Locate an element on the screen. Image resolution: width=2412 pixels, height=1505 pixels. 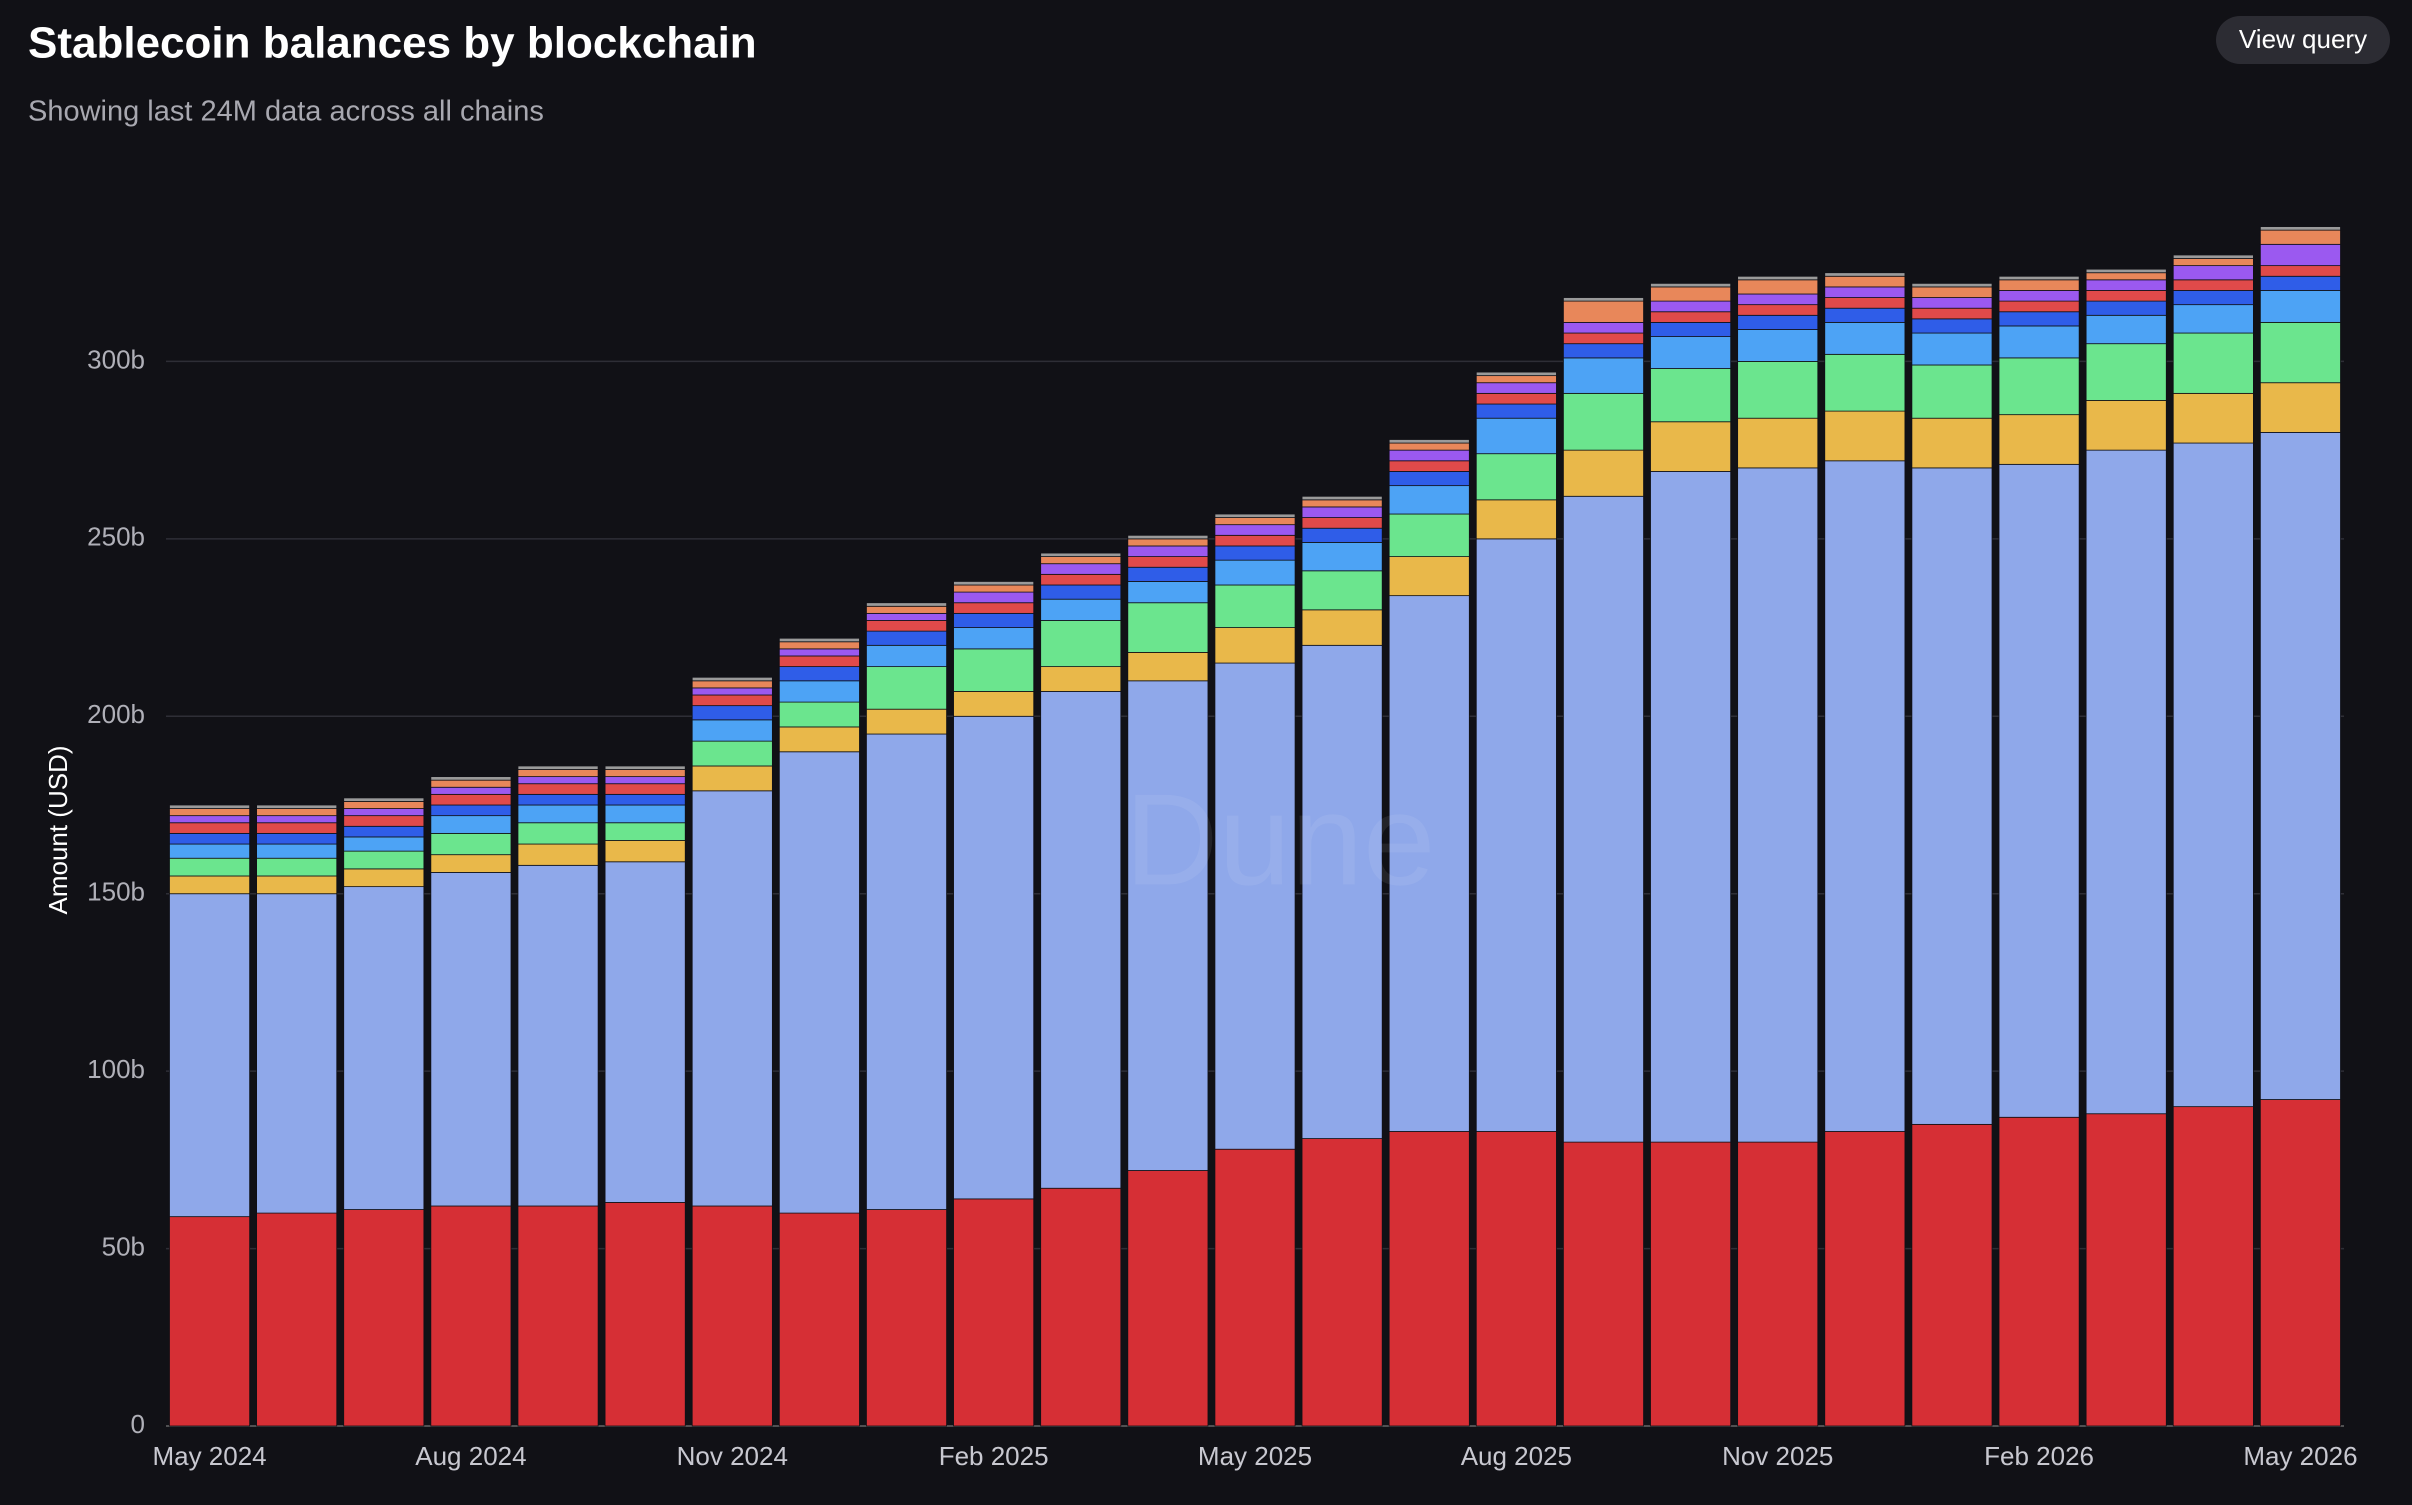
view-query-button is located at coordinates (2303, 40).